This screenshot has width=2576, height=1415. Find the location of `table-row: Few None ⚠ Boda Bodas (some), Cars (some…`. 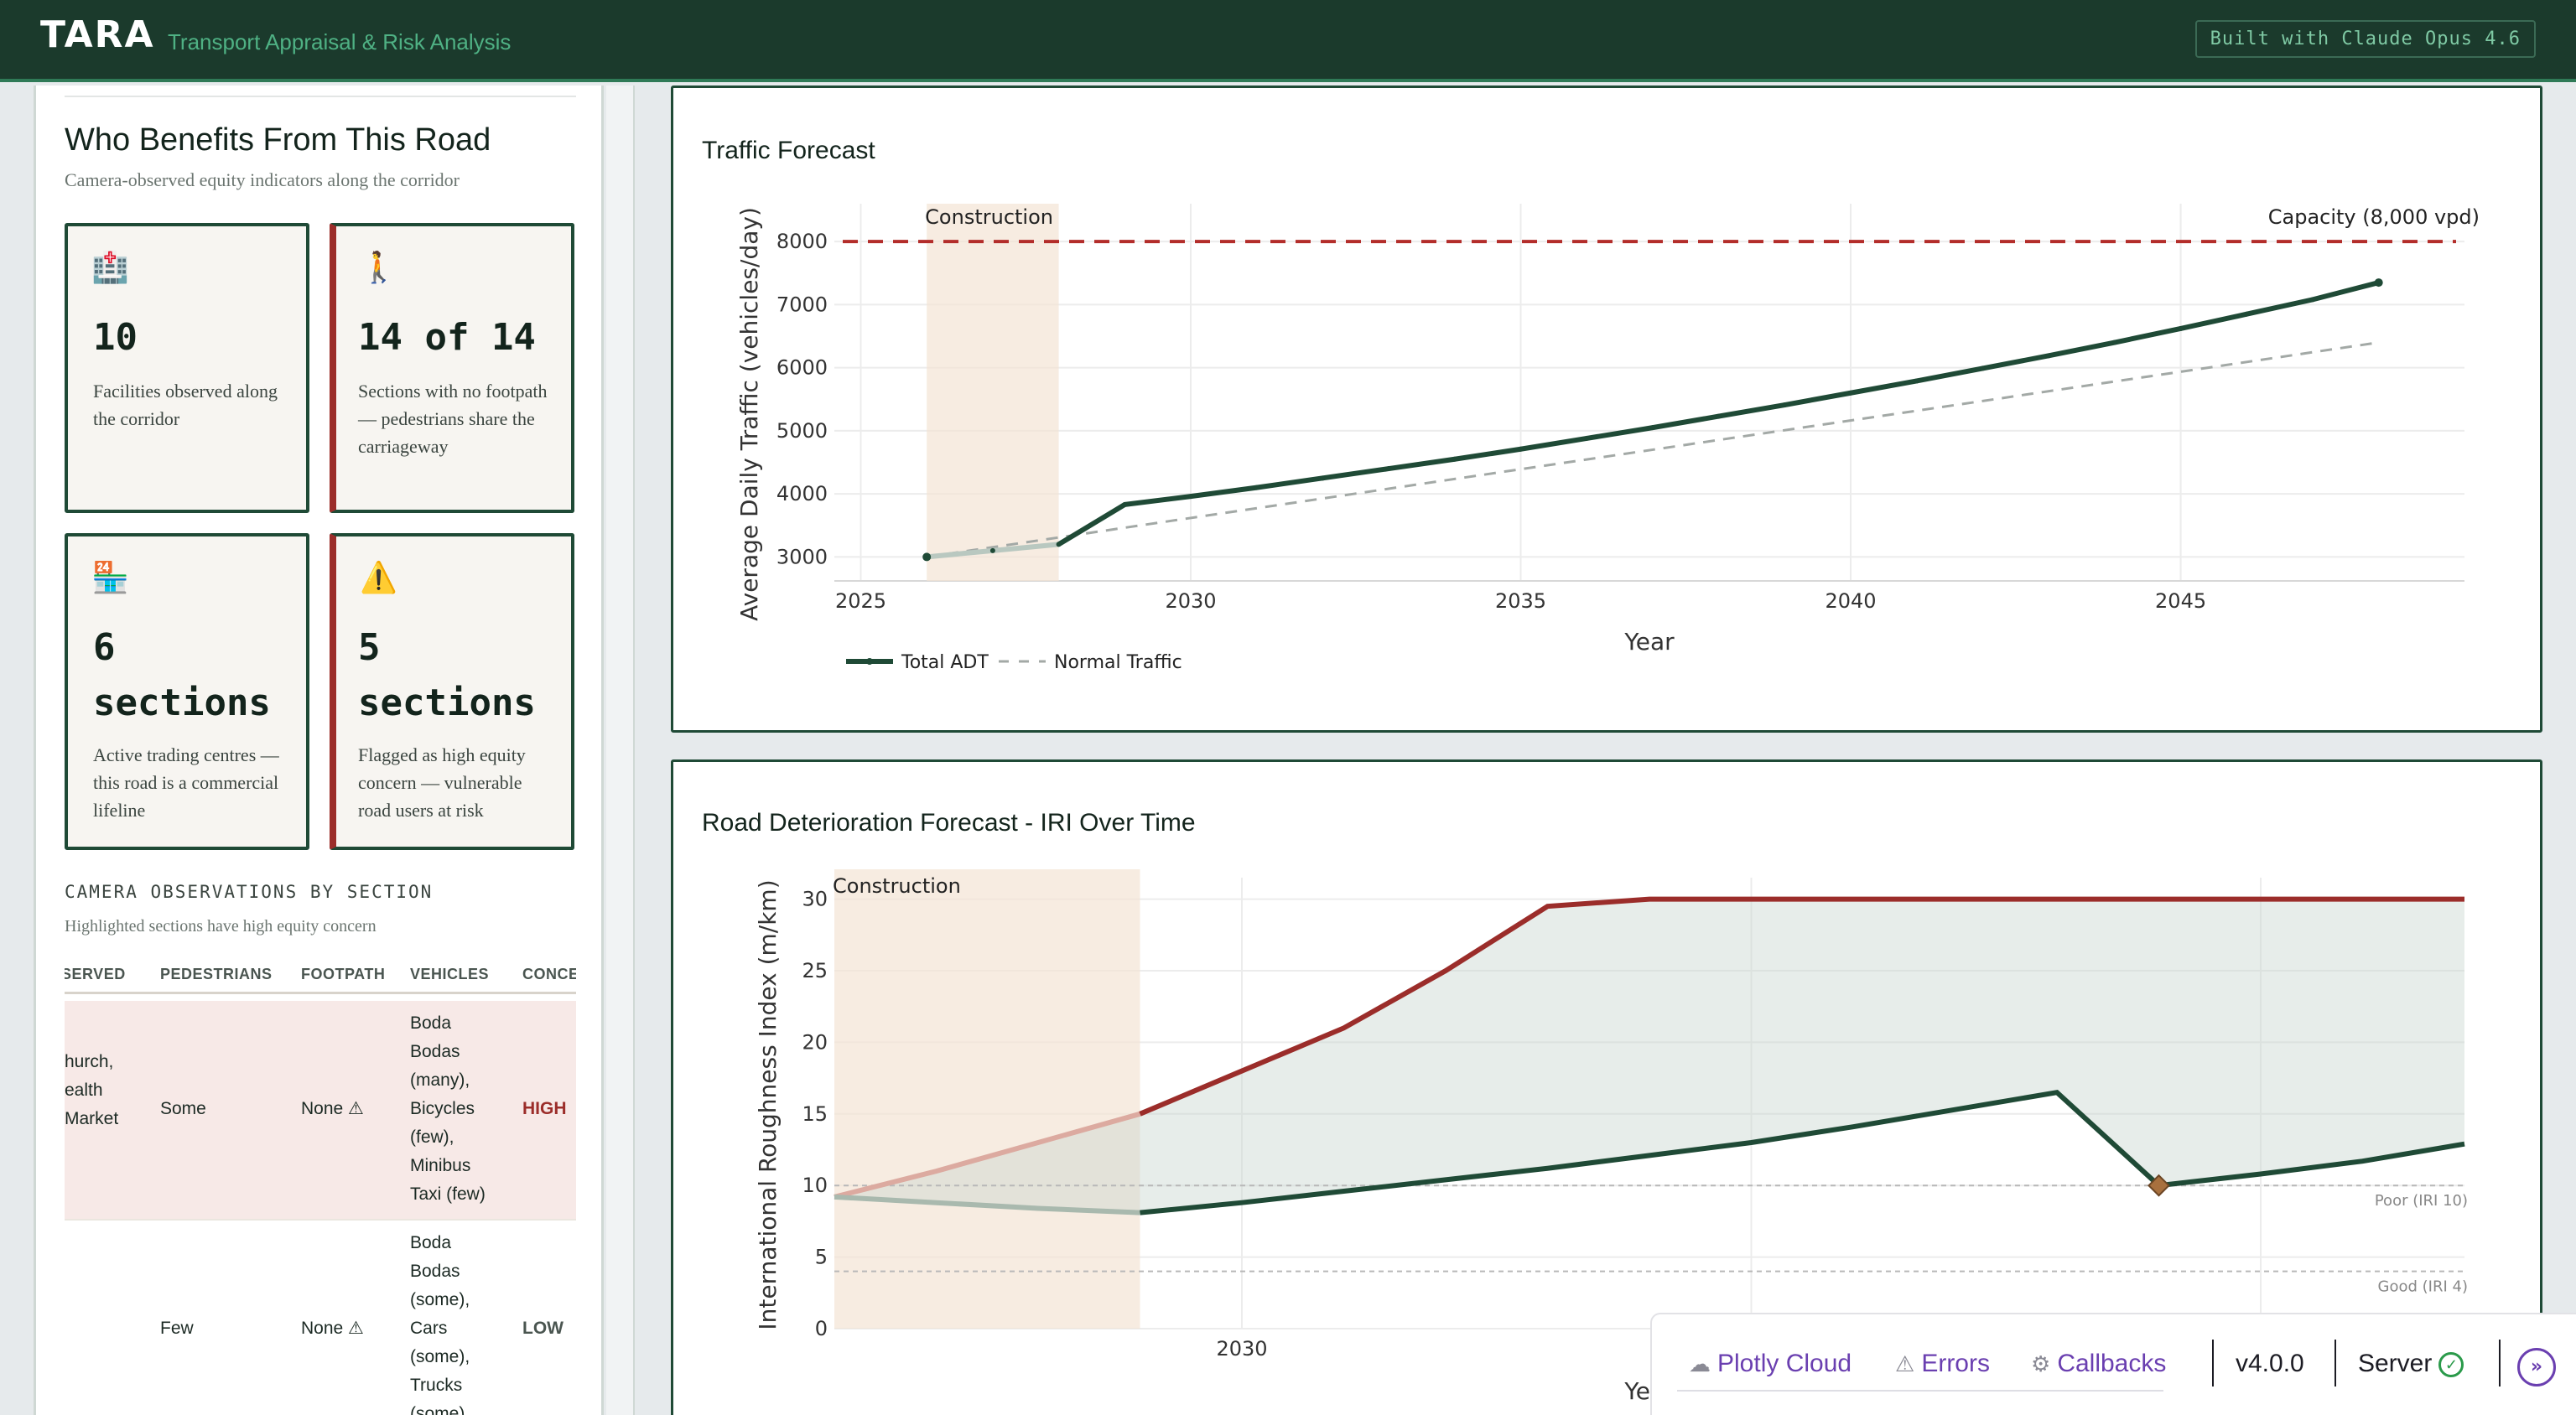

table-row: Few None ⚠ Boda Bodas (some), Cars (some… is located at coordinates (320, 1318).